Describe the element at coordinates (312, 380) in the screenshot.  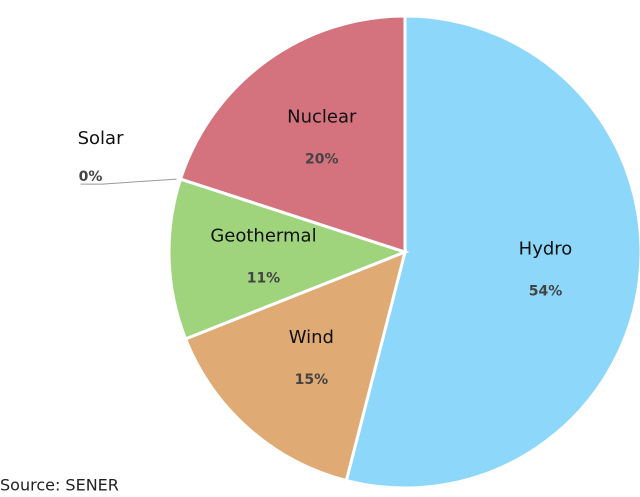
I see `value-label: 15%` at that location.